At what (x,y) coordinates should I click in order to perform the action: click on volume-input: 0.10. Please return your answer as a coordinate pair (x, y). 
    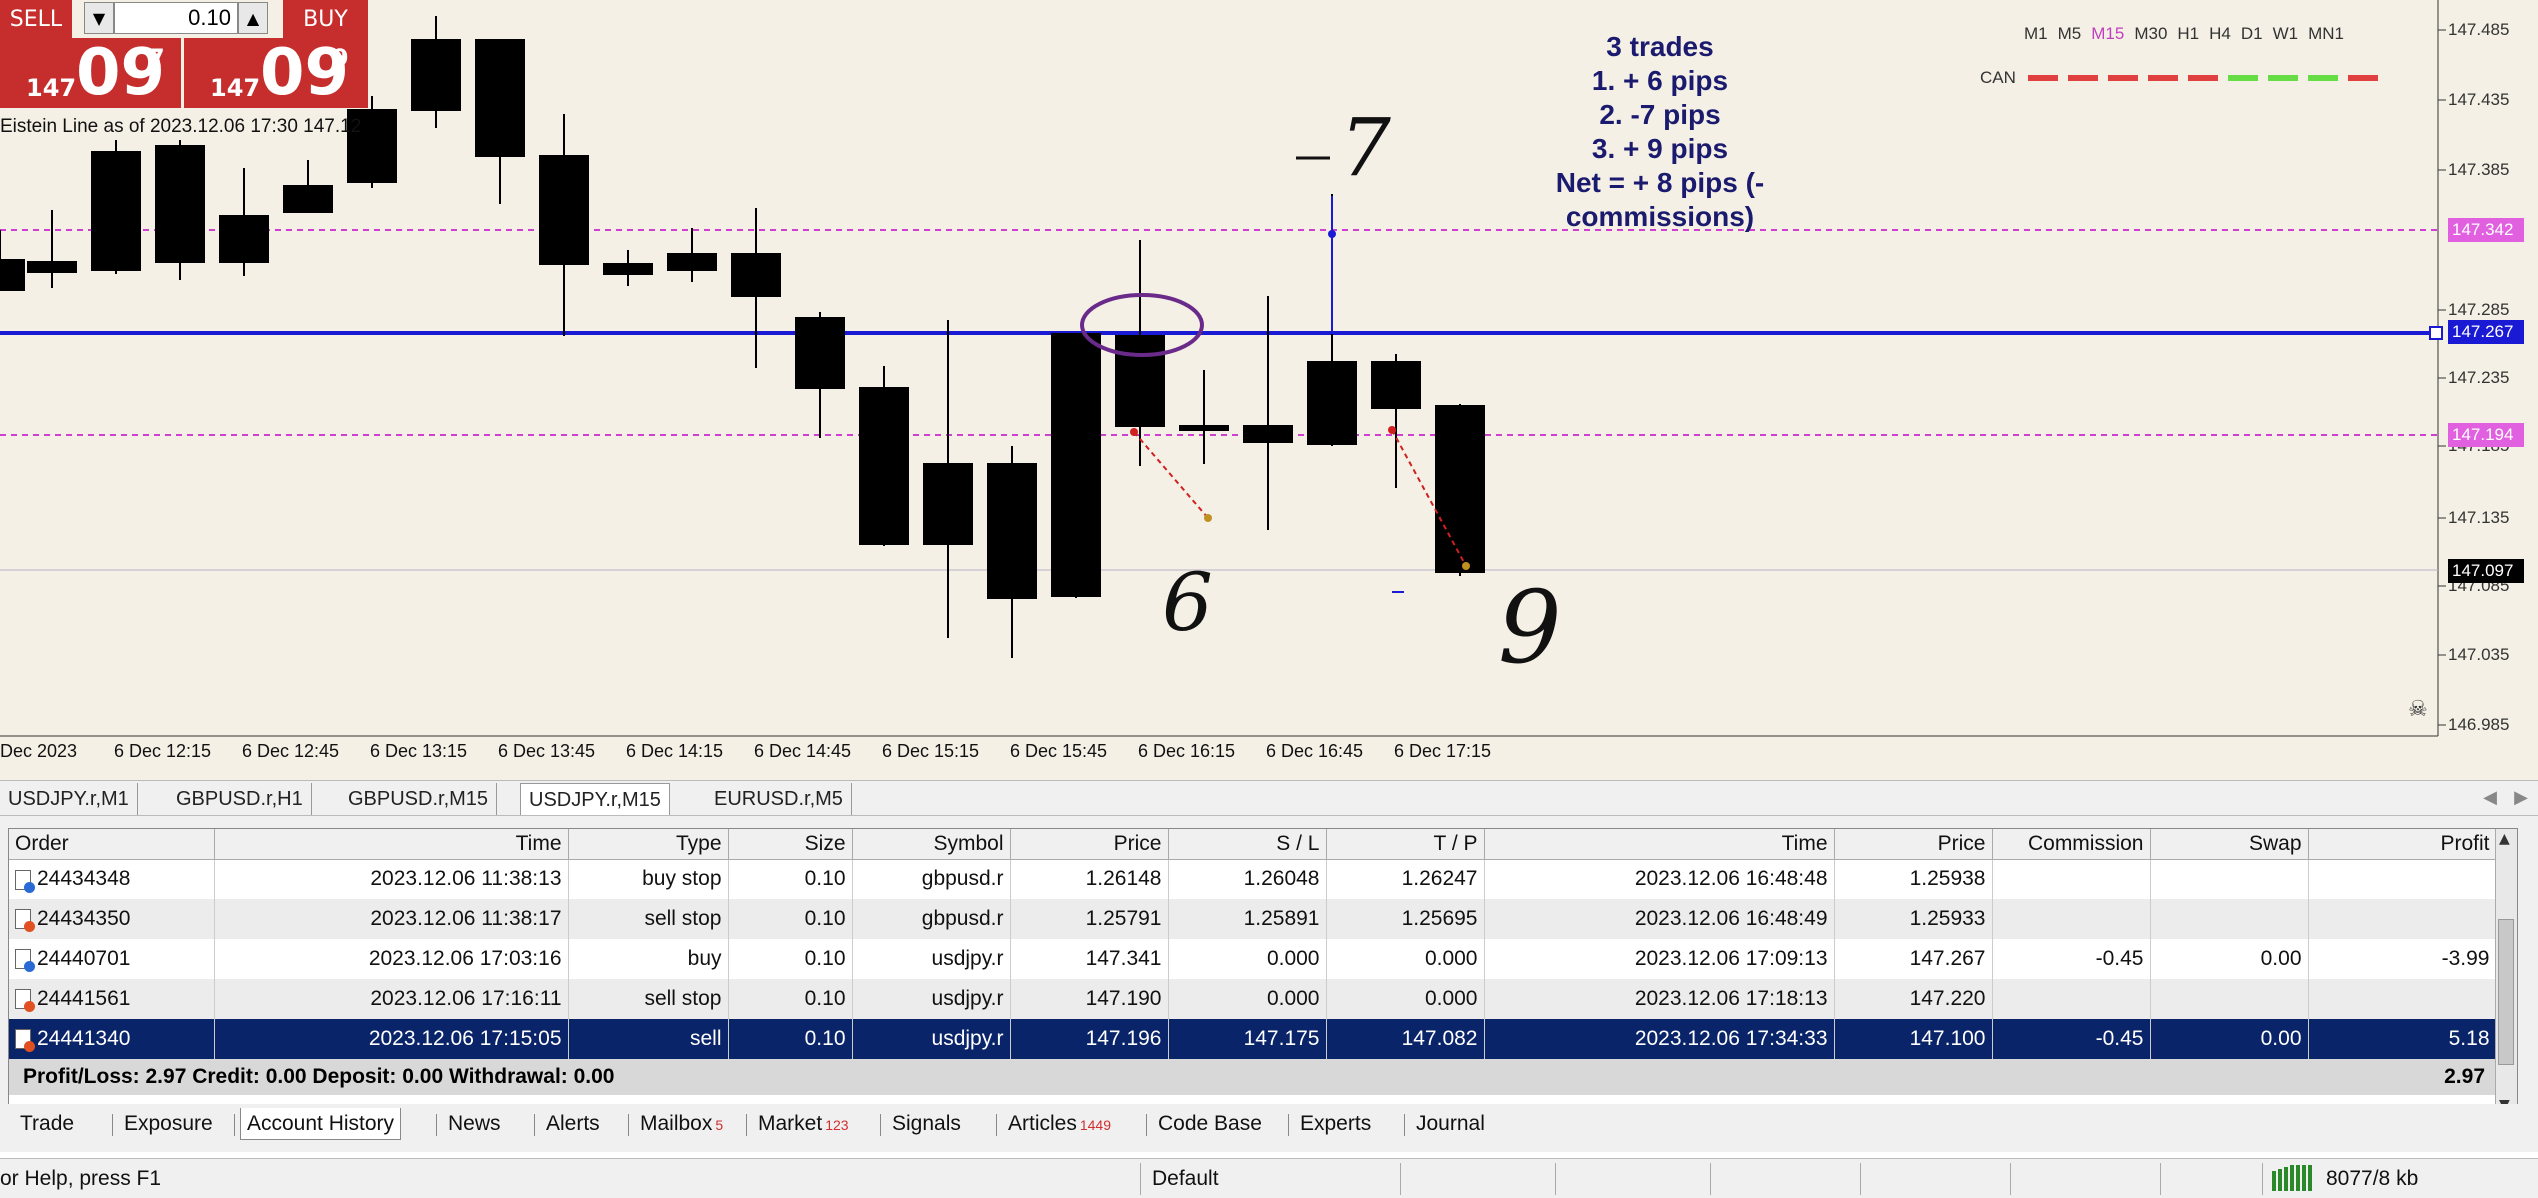
    Looking at the image, I should click on (176, 18).